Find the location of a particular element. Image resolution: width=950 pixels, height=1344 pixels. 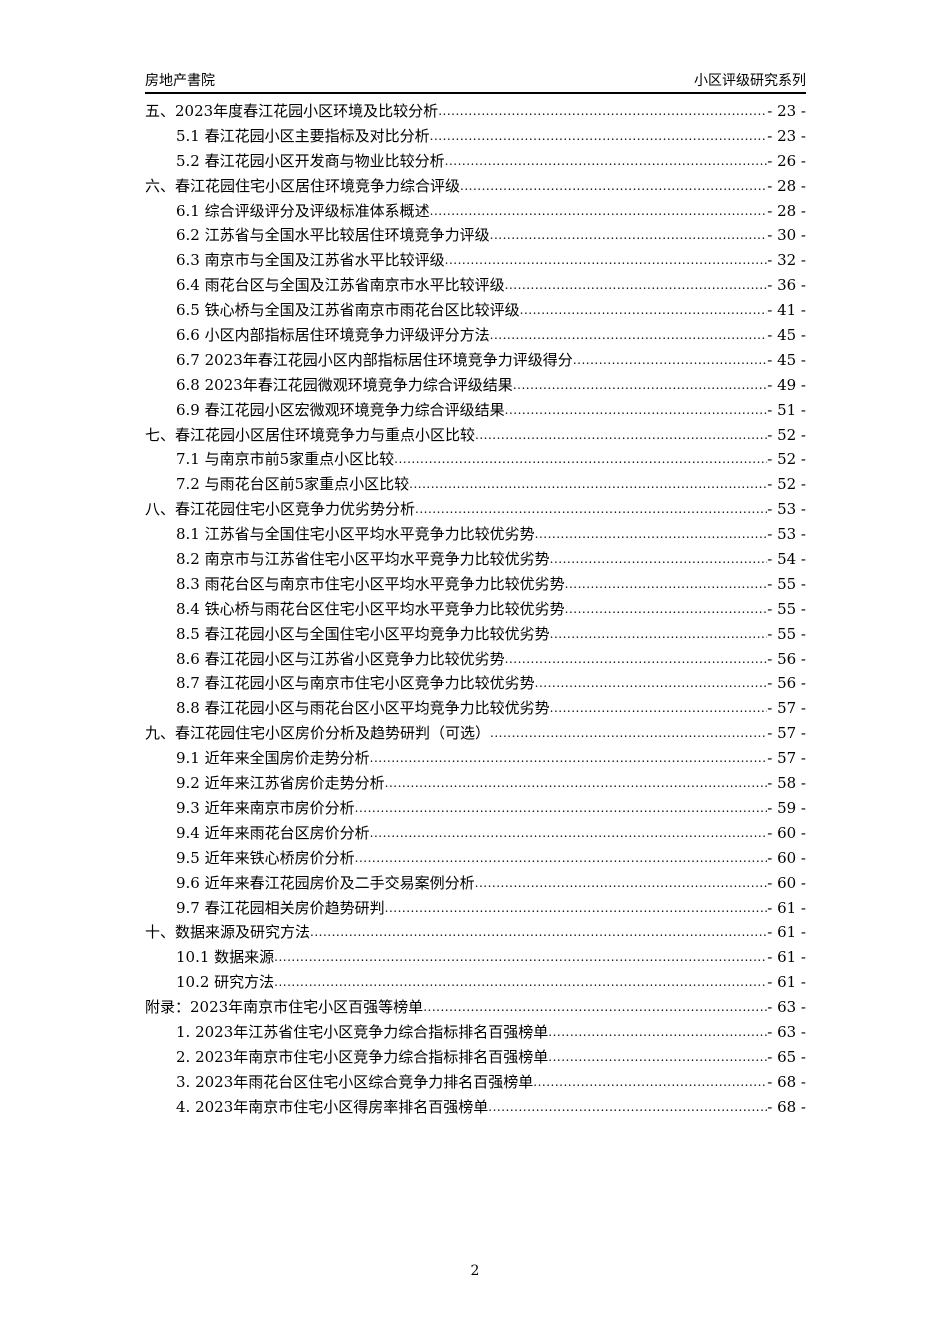

toc-entry: 6.1 综合评级评分及评级标准体系概述 - 28 - is located at coordinates (475, 211).